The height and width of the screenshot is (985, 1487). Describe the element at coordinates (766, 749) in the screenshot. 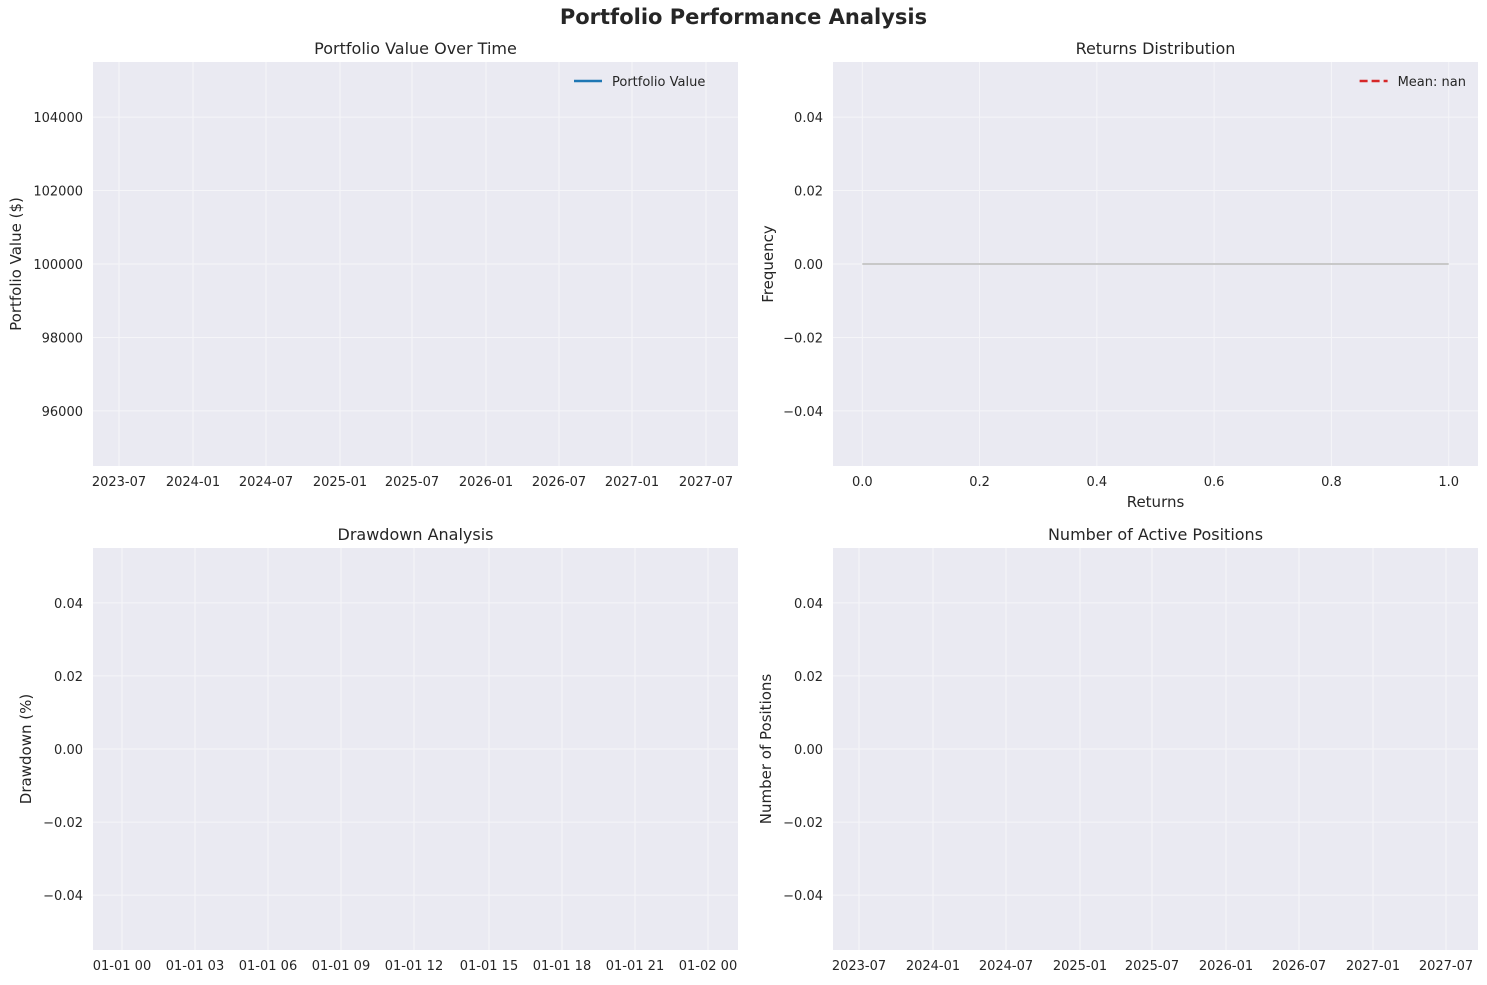

I see `y-axis-label: Number of Positions` at that location.